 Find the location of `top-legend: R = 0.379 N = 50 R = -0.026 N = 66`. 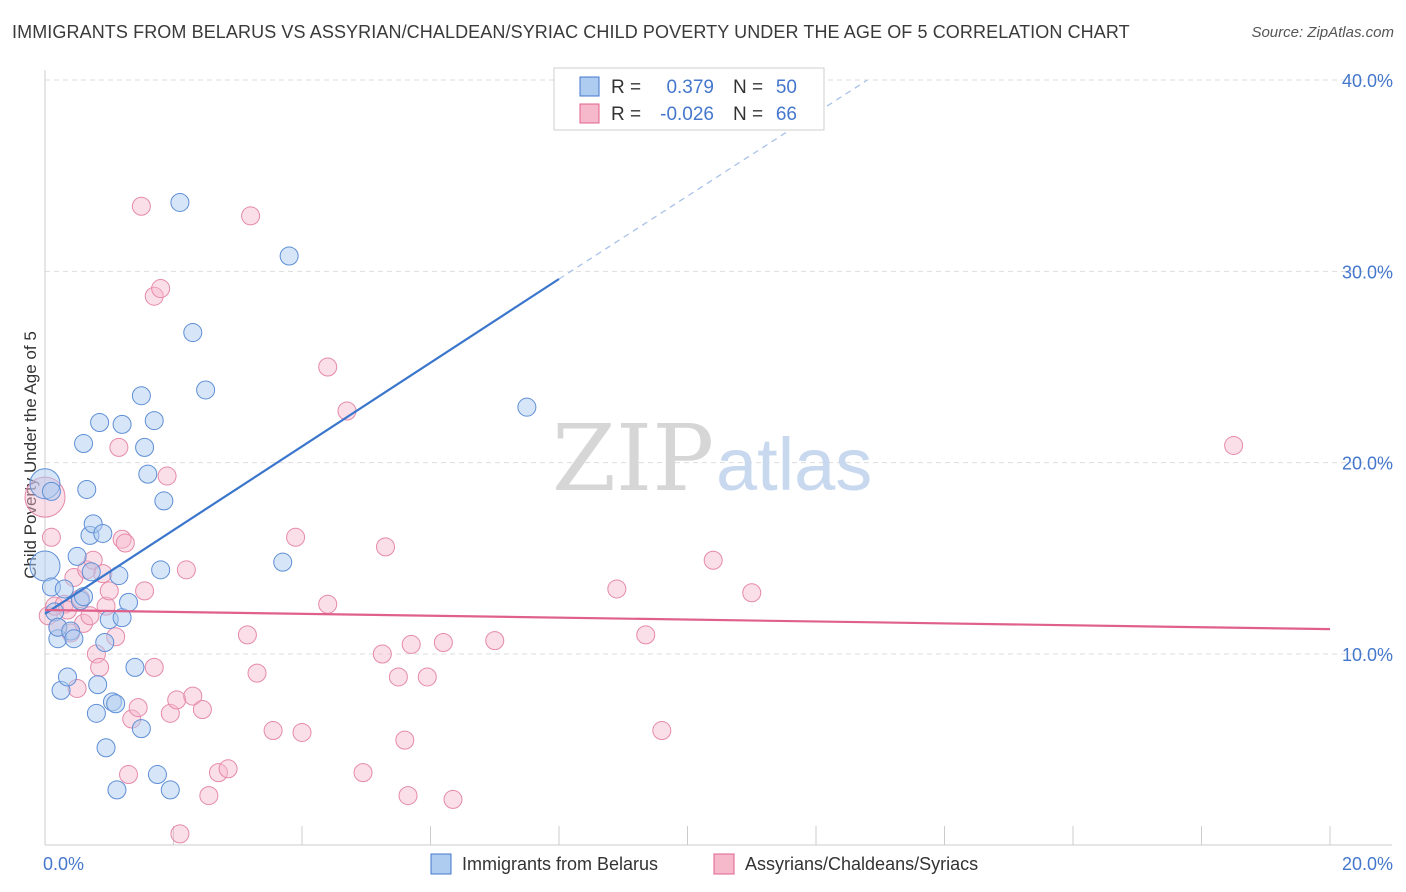

top-legend: R = 0.379 N = 50 R = -0.026 N = 66 is located at coordinates (689, 99).